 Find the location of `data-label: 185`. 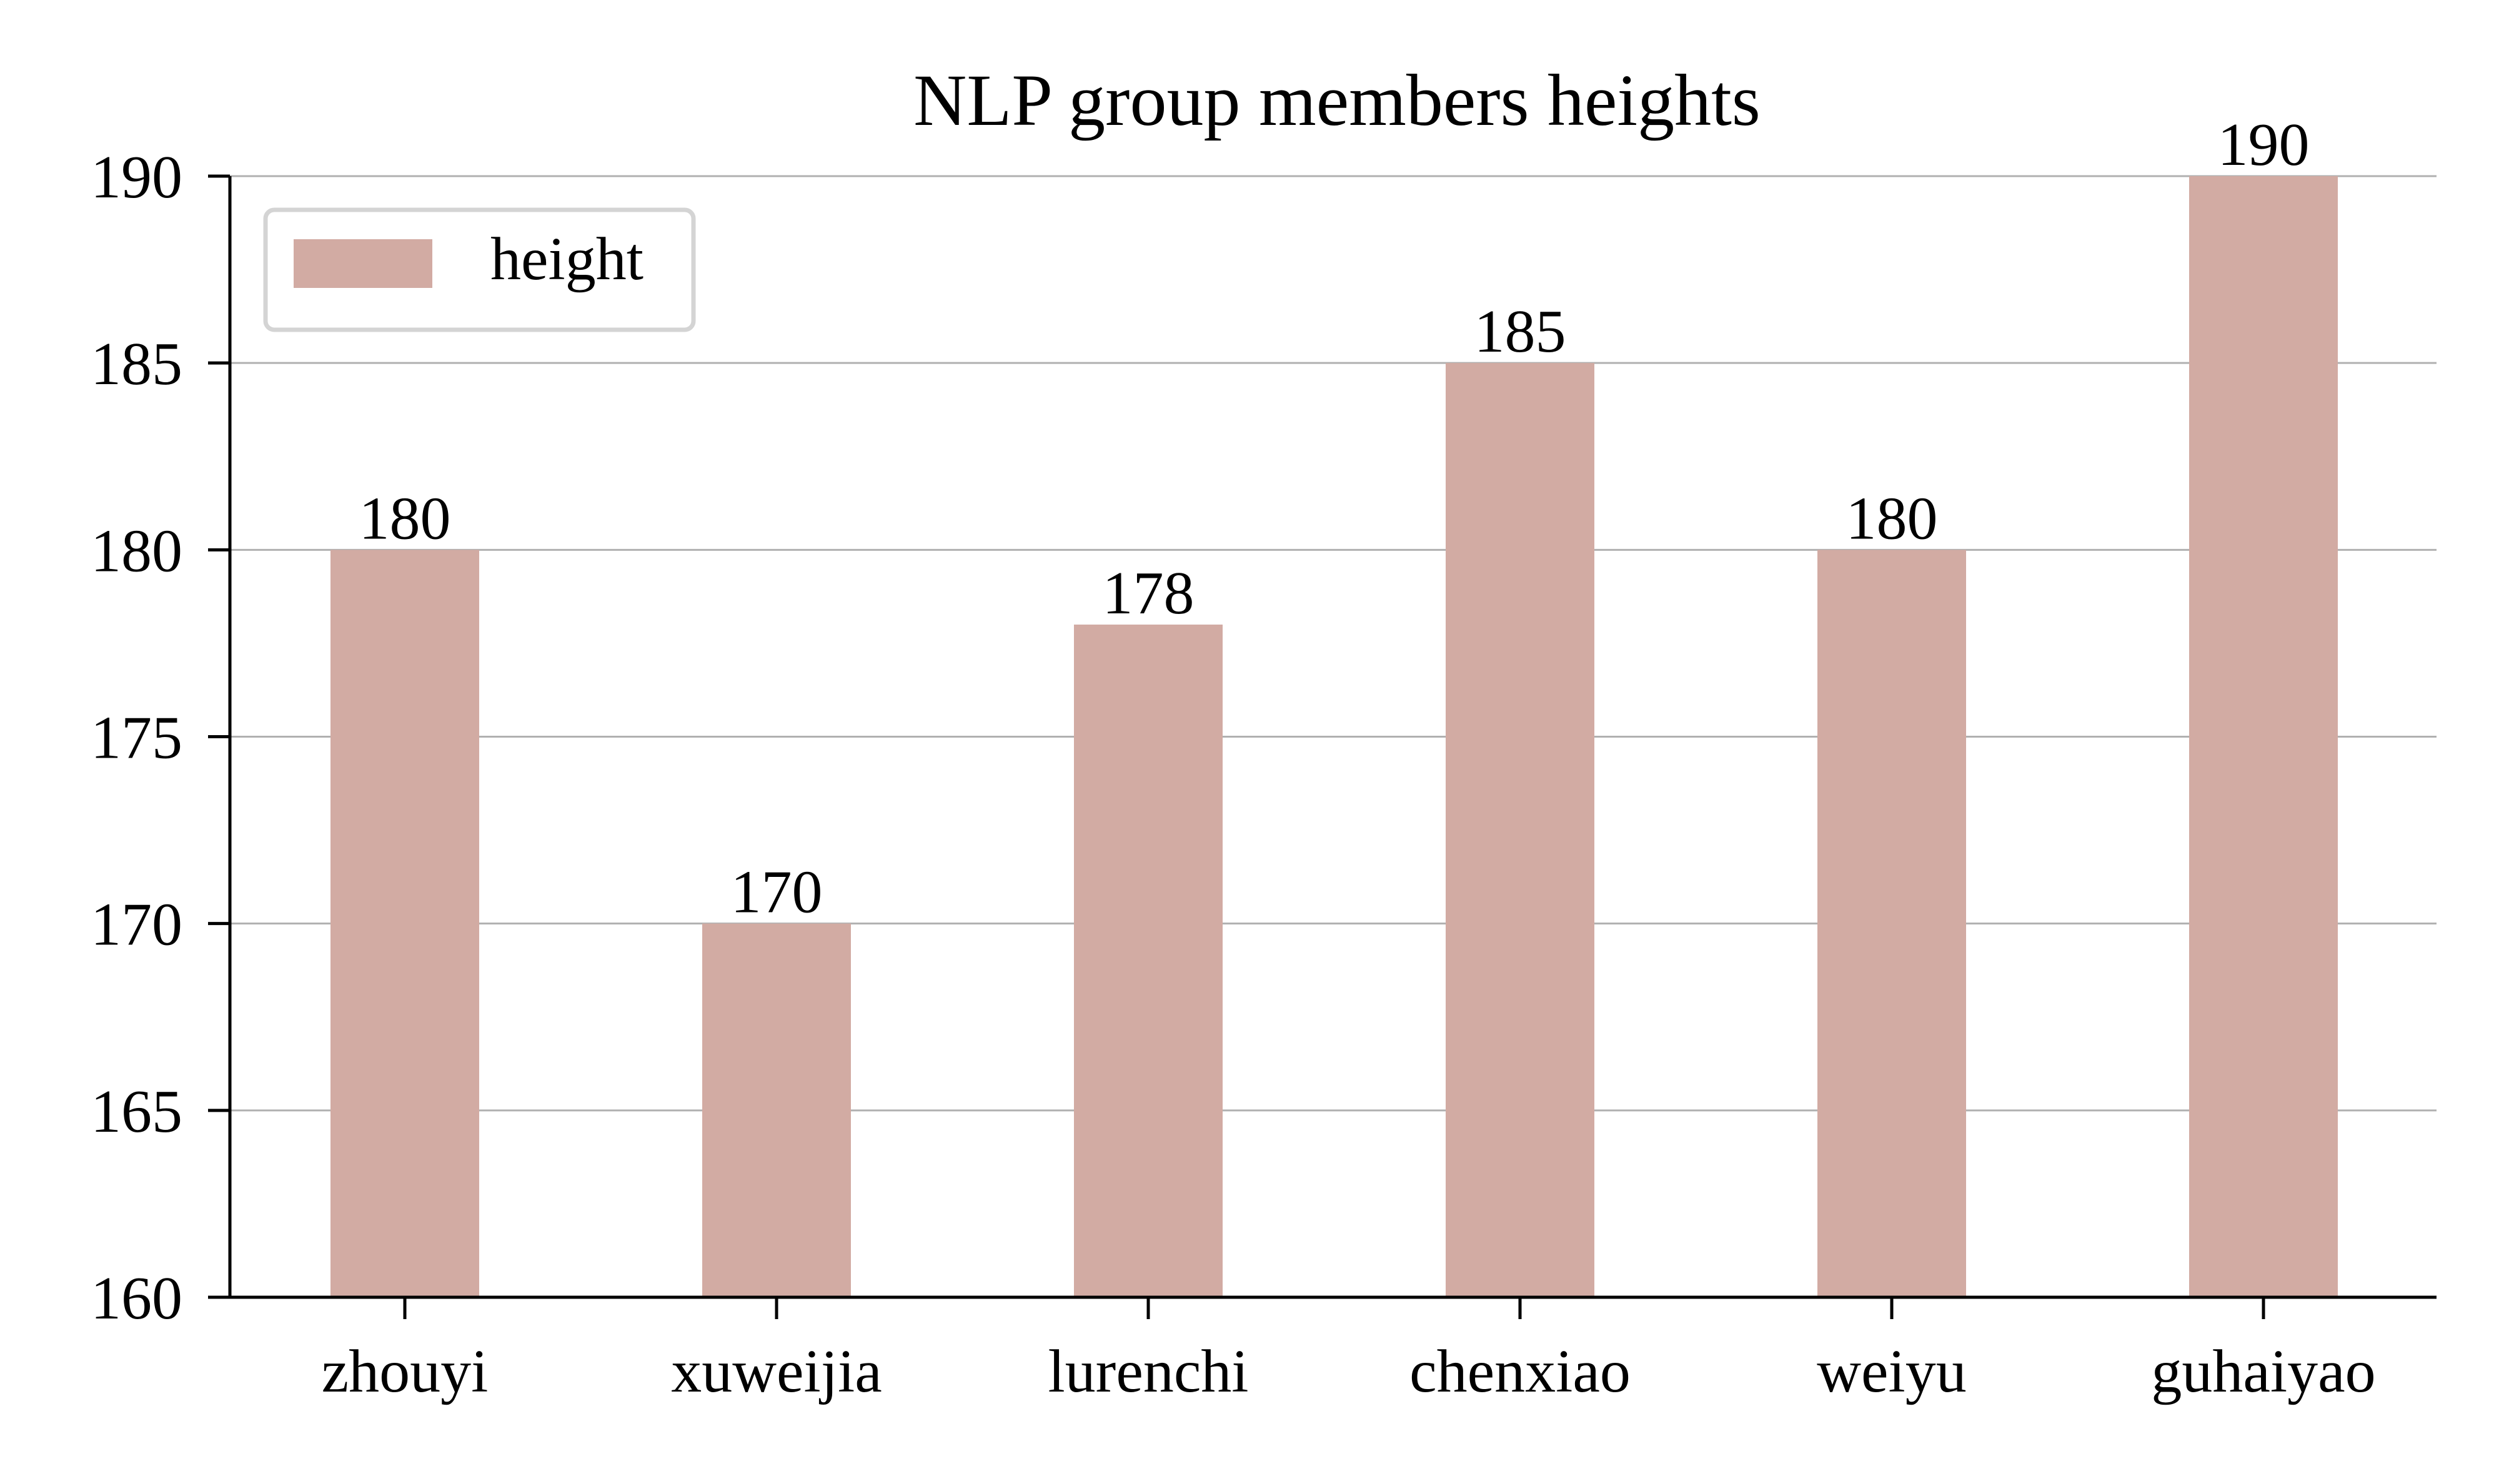

data-label: 185 is located at coordinates (1520, 331).